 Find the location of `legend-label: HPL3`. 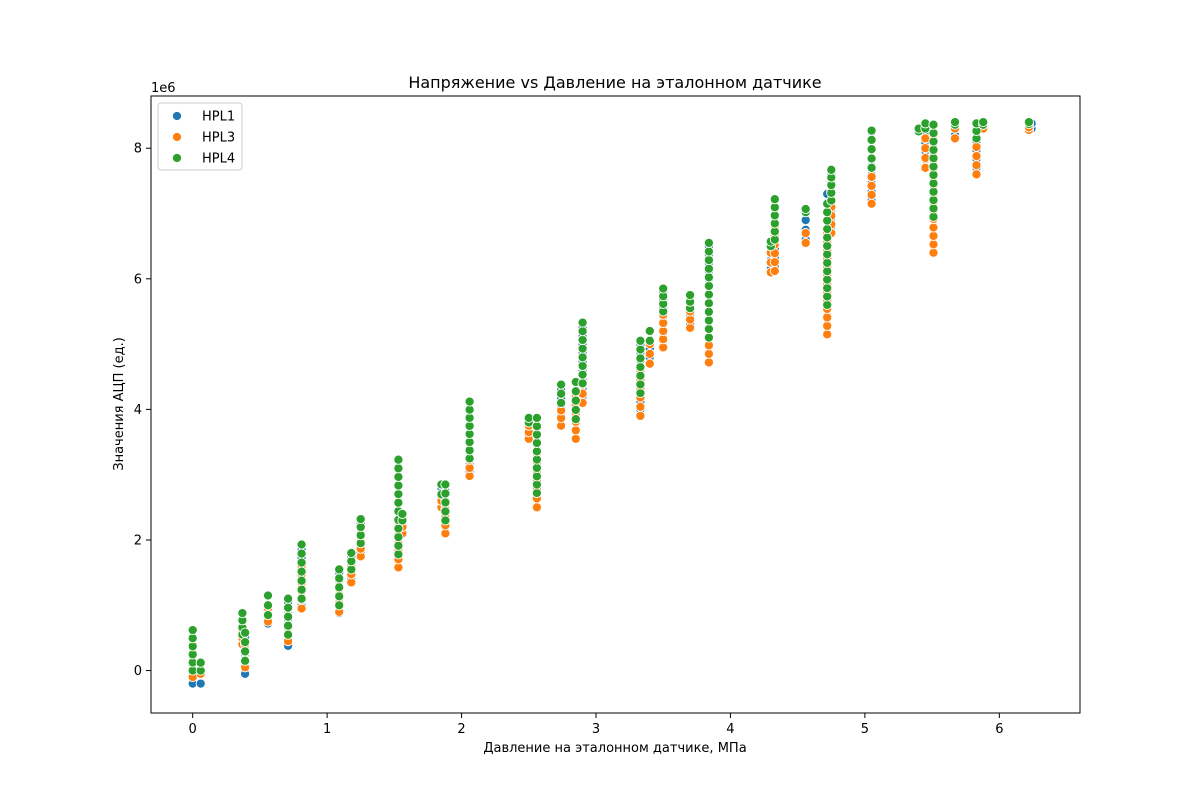

legend-label: HPL3 is located at coordinates (218, 138).